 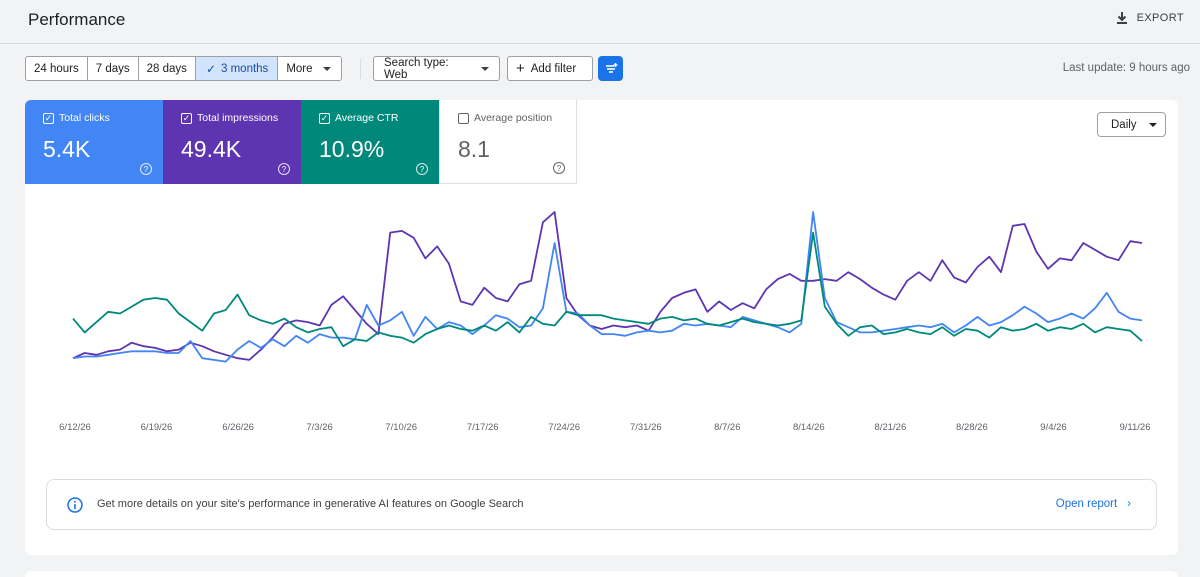 I want to click on x-tick-label: 7/3/26, so click(x=319, y=427).